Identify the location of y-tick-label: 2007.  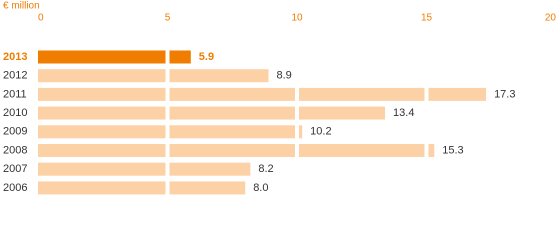
(15, 169).